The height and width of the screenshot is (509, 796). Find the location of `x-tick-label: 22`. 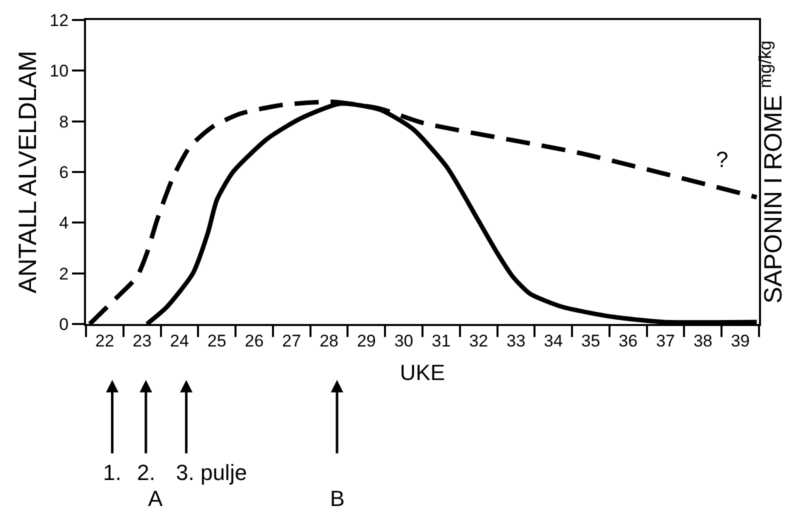

x-tick-label: 22 is located at coordinates (104, 340).